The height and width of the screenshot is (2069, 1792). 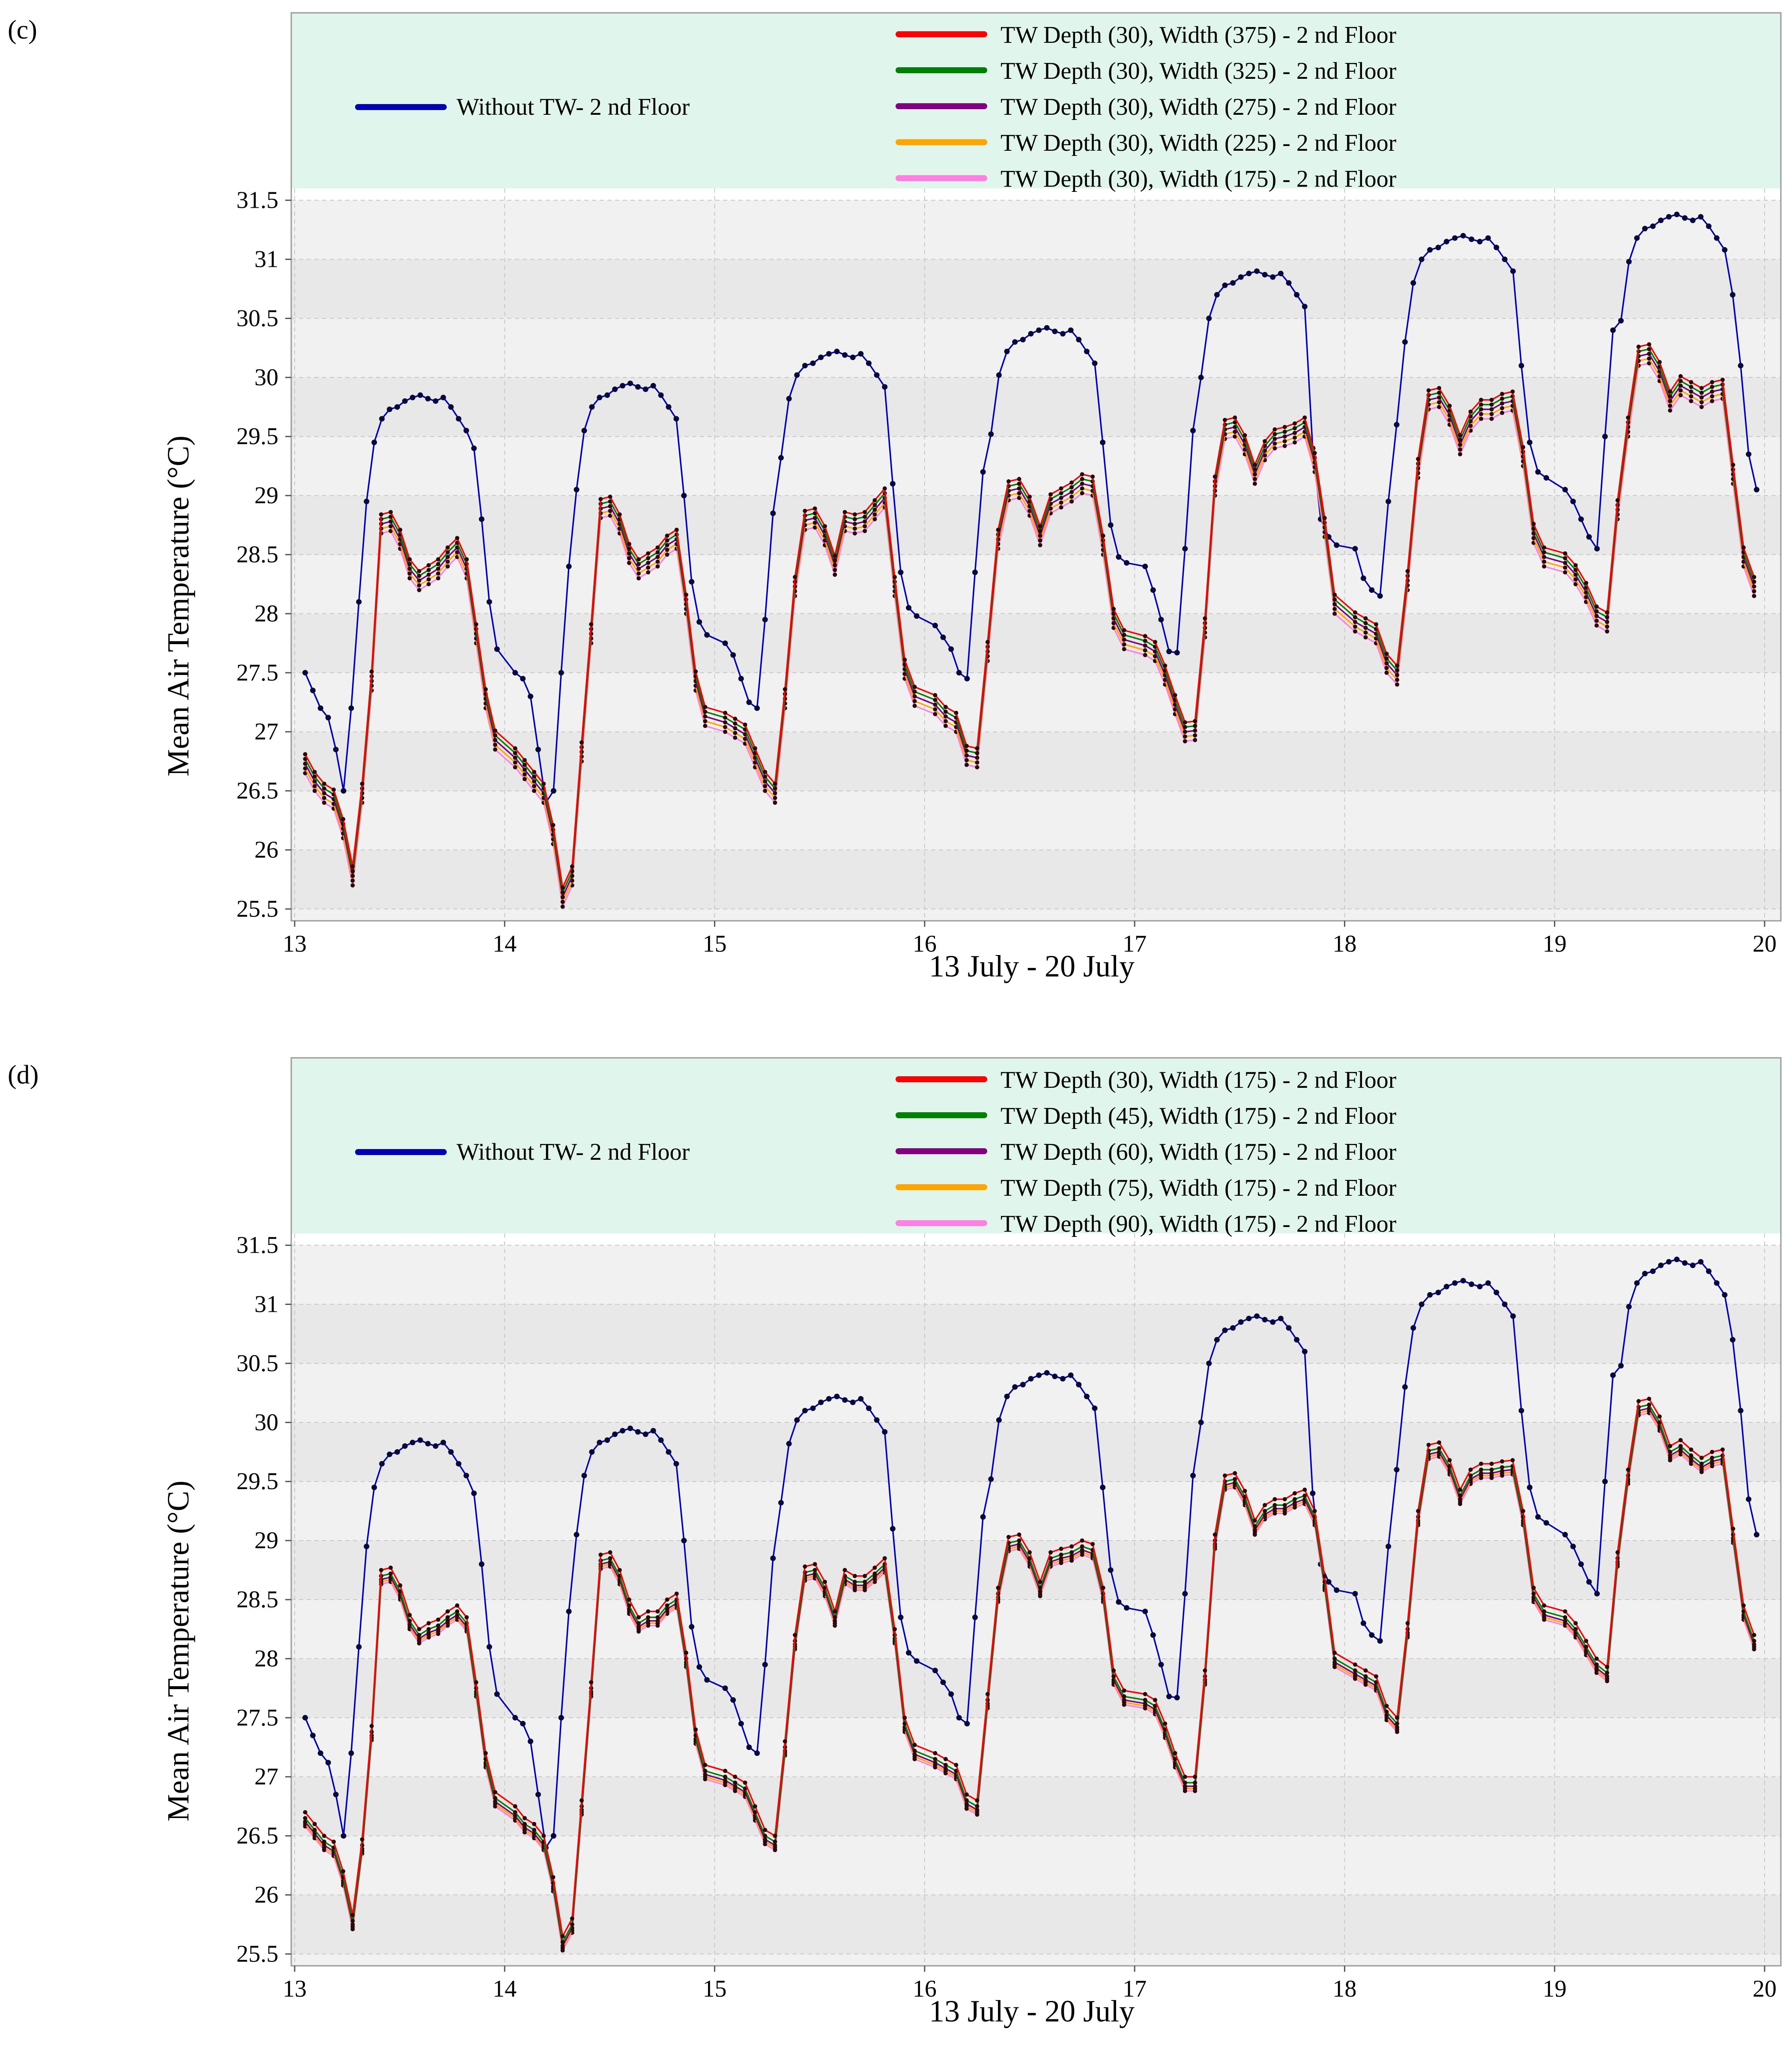 What do you see at coordinates (257, 1599) in the screenshot?
I see `y-tick-label: 28.5` at bounding box center [257, 1599].